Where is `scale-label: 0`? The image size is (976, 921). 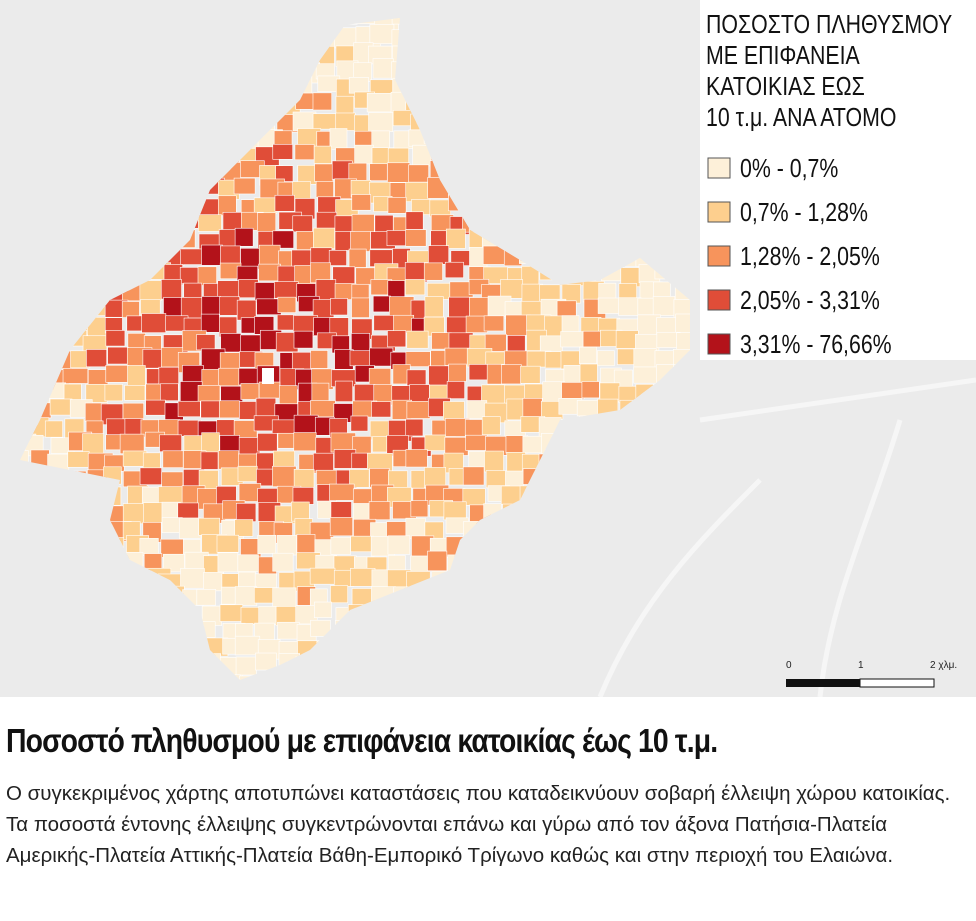
scale-label: 0 is located at coordinates (789, 665).